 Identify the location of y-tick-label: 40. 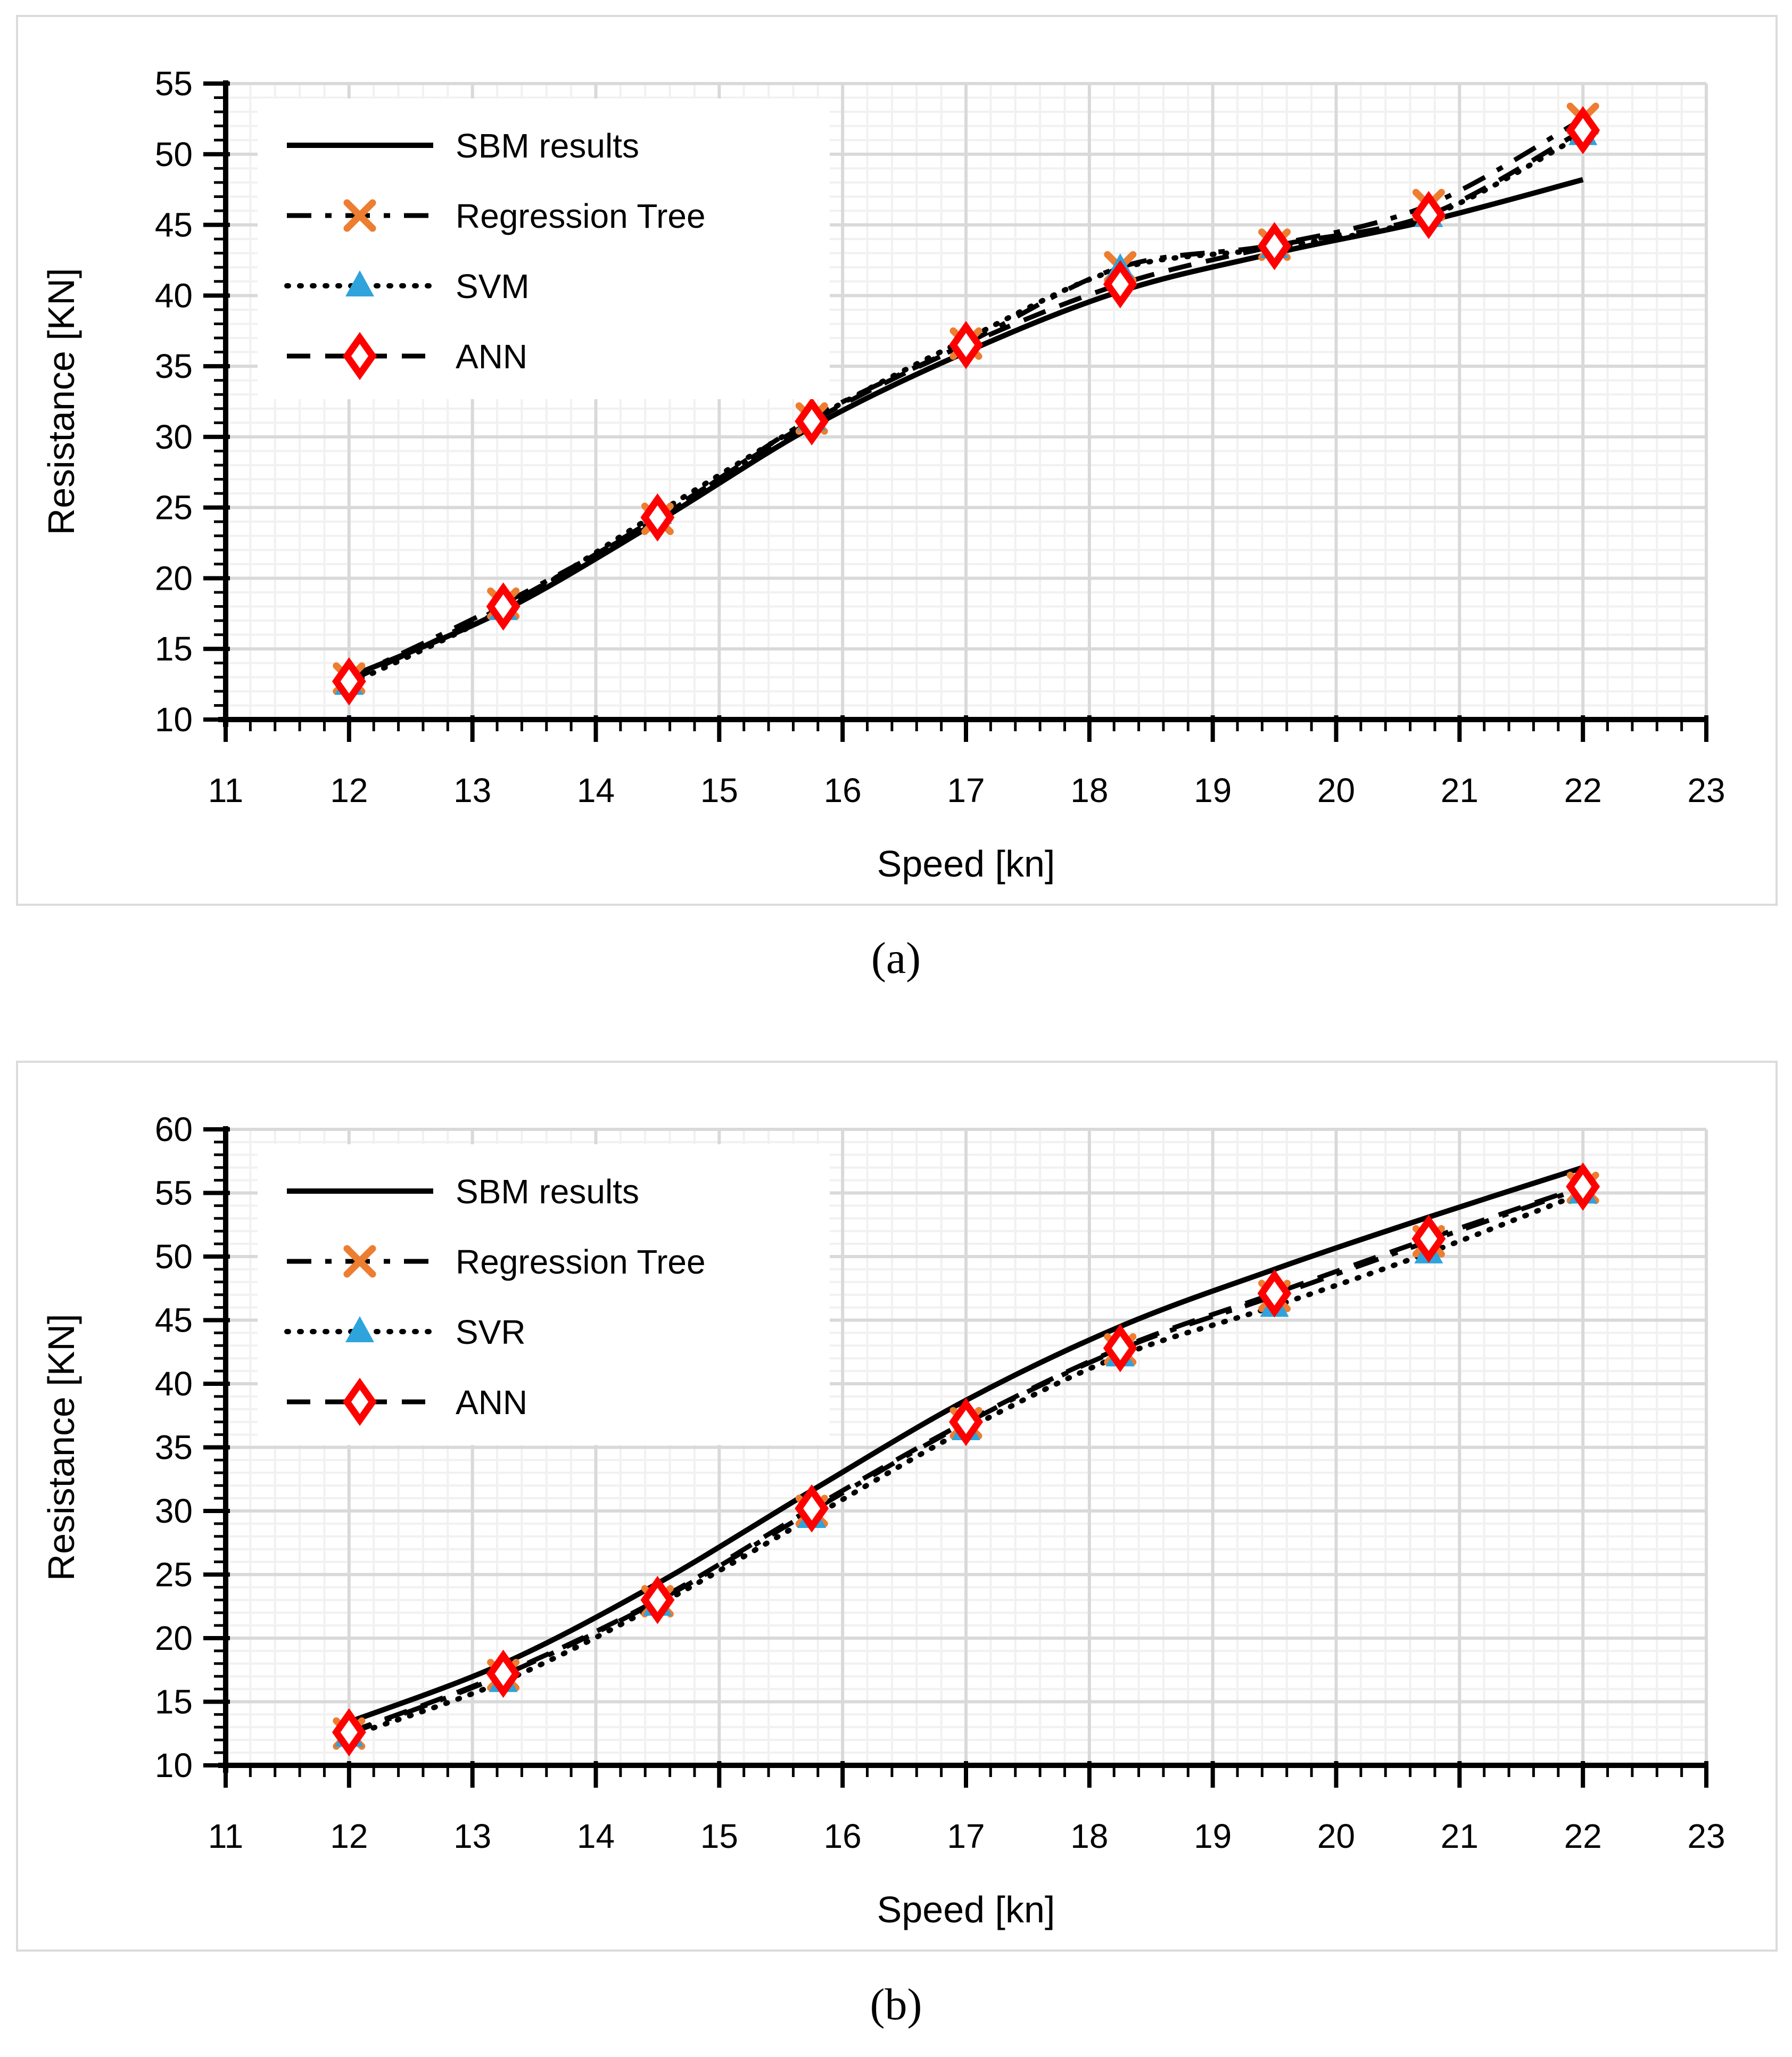
(174, 295).